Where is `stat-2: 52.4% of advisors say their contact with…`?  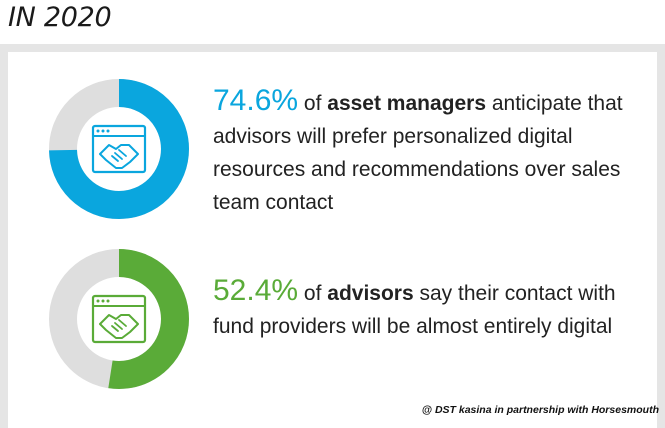 stat-2: 52.4% of advisors say their contact with… is located at coordinates (423, 308).